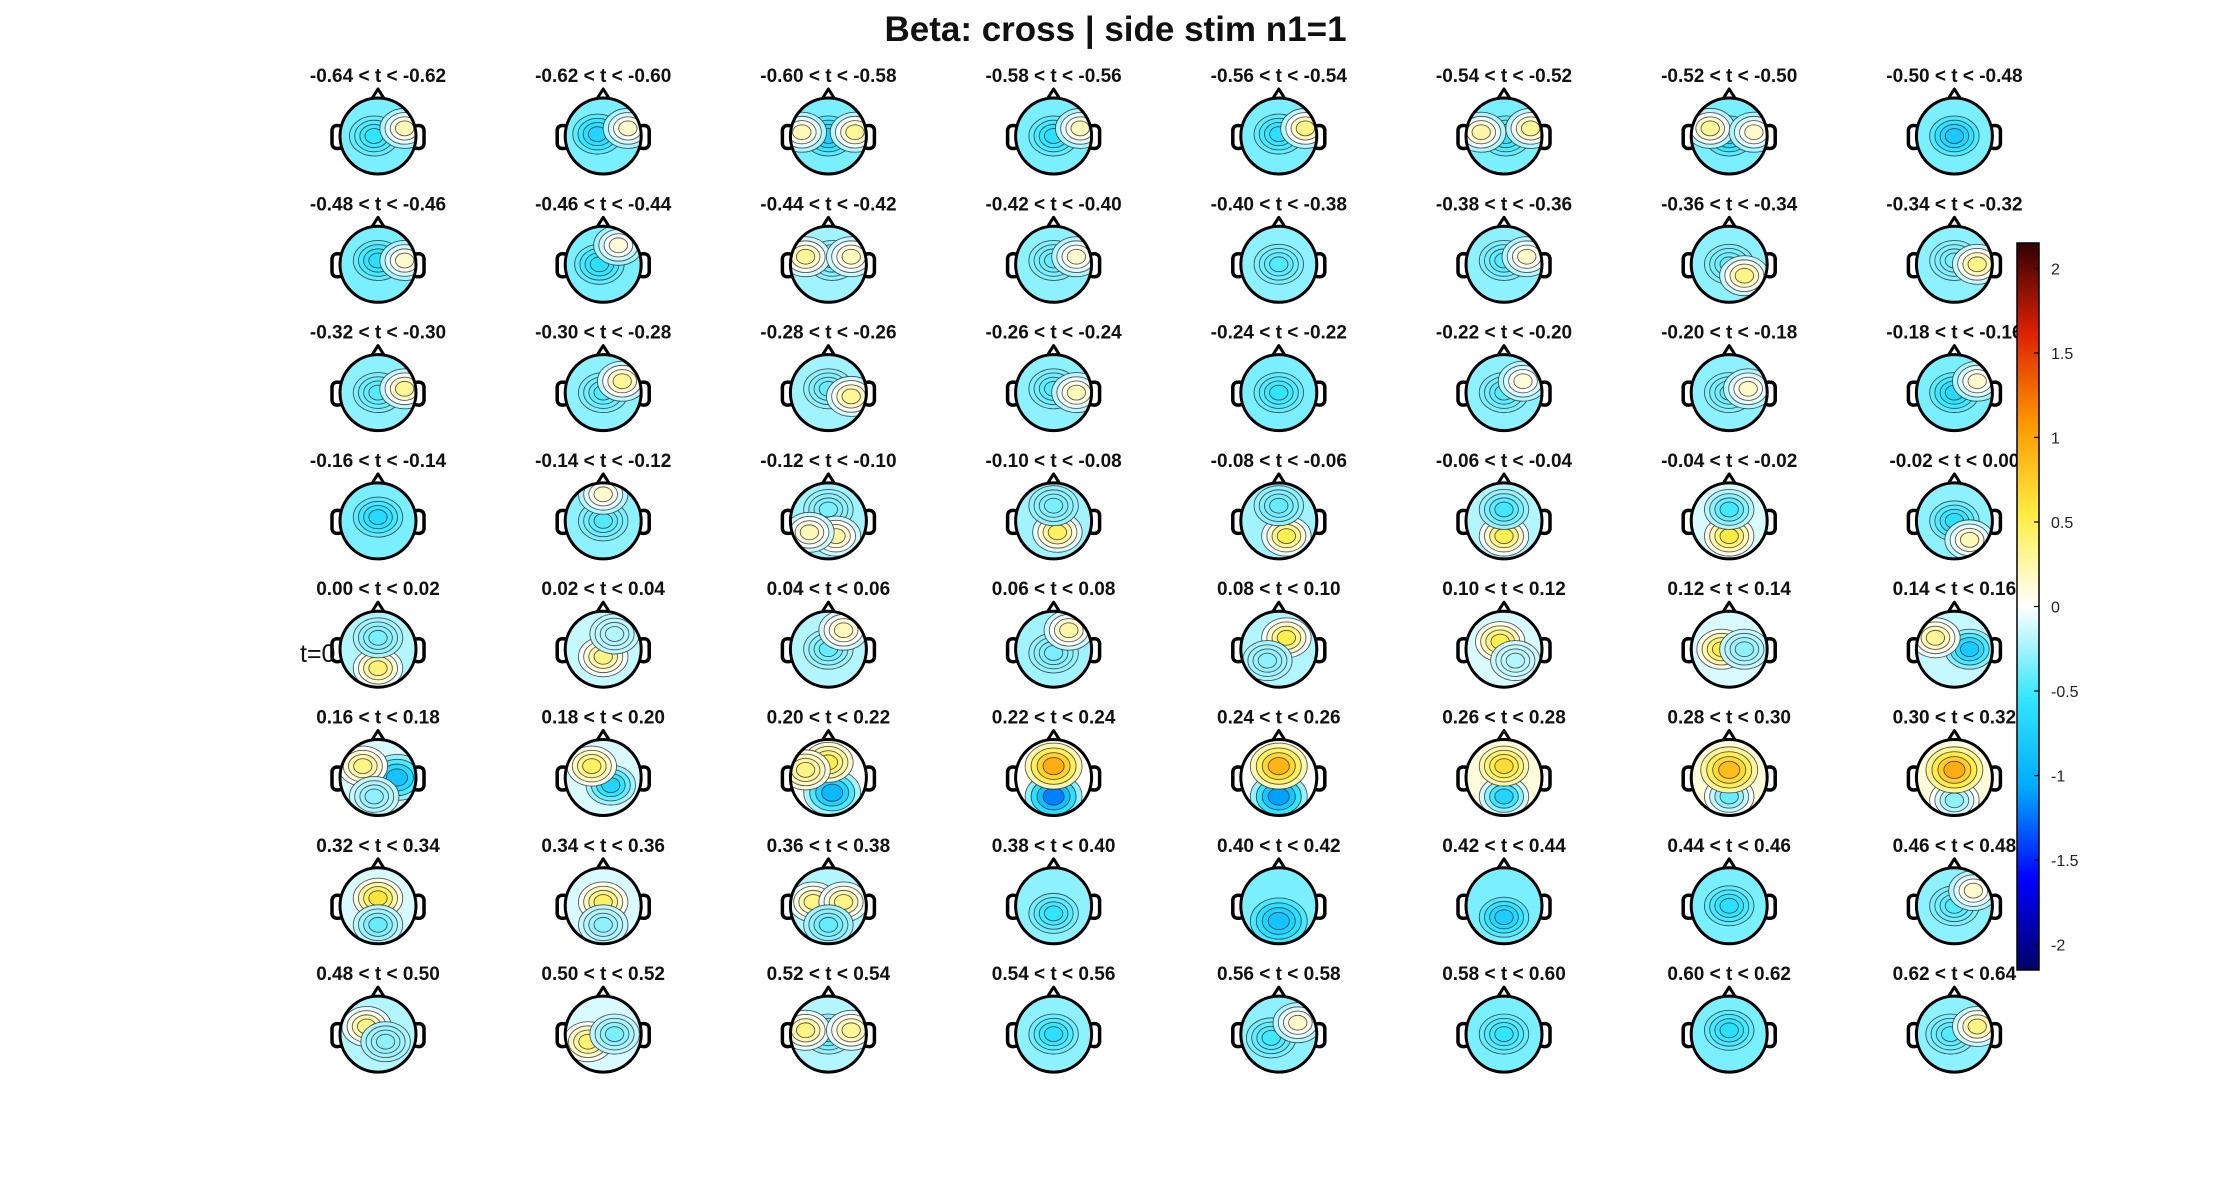  Describe the element at coordinates (378, 974) in the screenshot. I see `time-window-label: 0.48 < t < 0.50` at that location.